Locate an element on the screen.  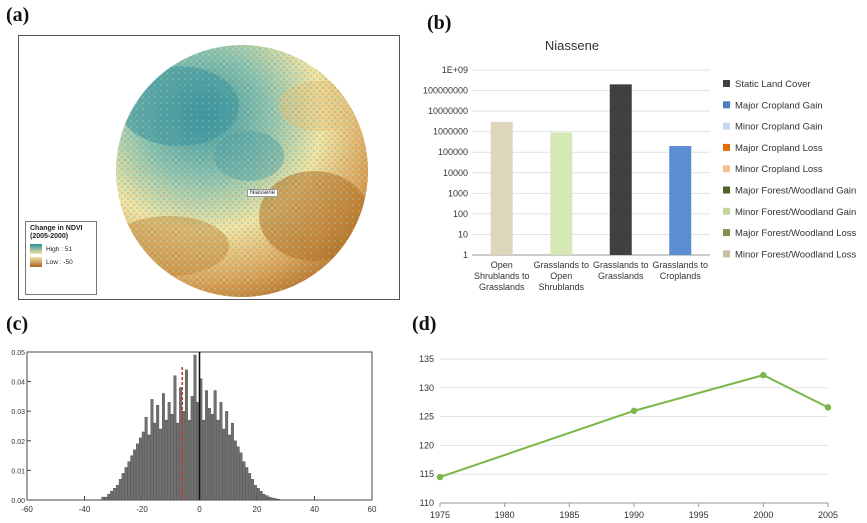
chart-d-xtick-label: 1990 is located at coordinates (634, 515).